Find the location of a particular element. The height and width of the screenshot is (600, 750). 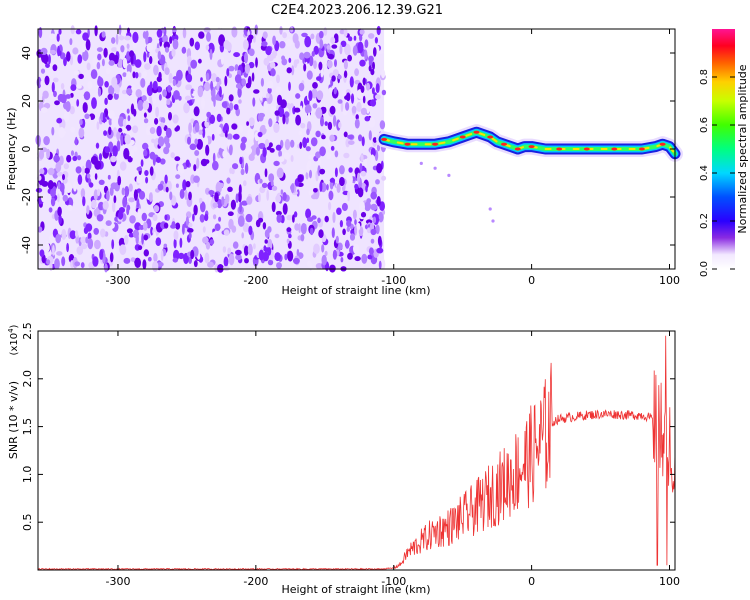

y-tick-label: 0.5 is located at coordinates (27, 522).